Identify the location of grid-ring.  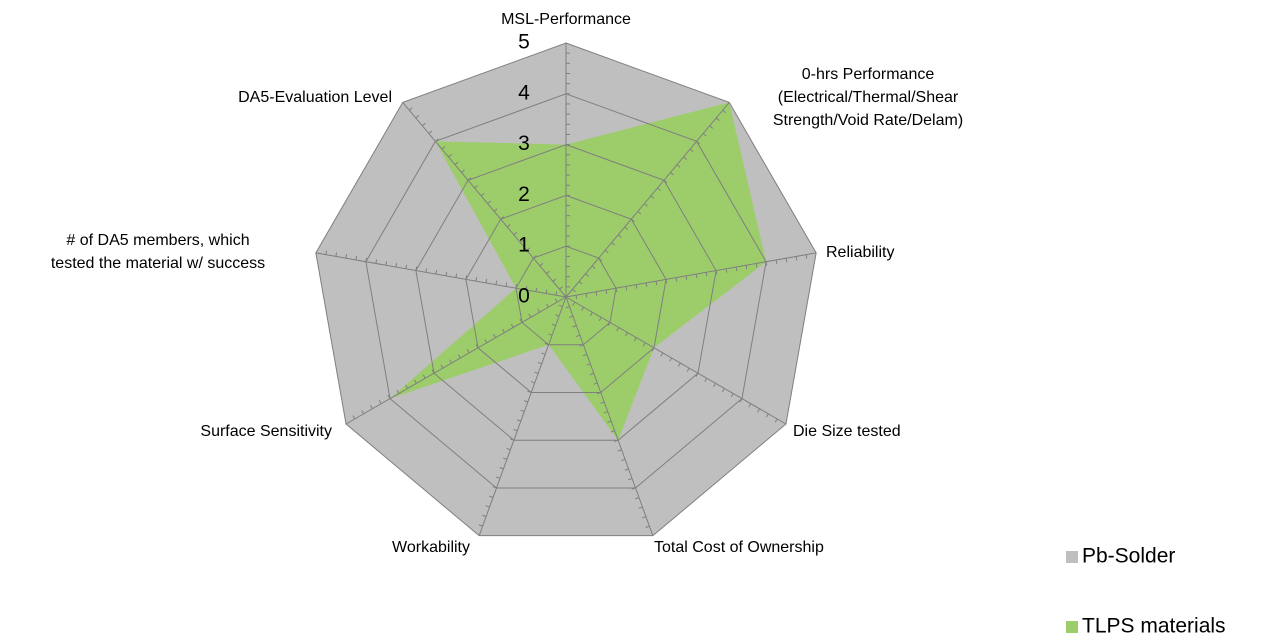
(566, 292).